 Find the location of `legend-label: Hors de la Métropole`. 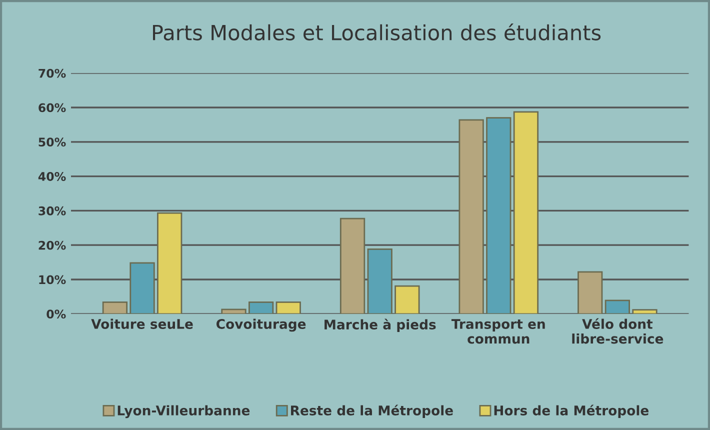

legend-label: Hors de la Métropole is located at coordinates (571, 411).